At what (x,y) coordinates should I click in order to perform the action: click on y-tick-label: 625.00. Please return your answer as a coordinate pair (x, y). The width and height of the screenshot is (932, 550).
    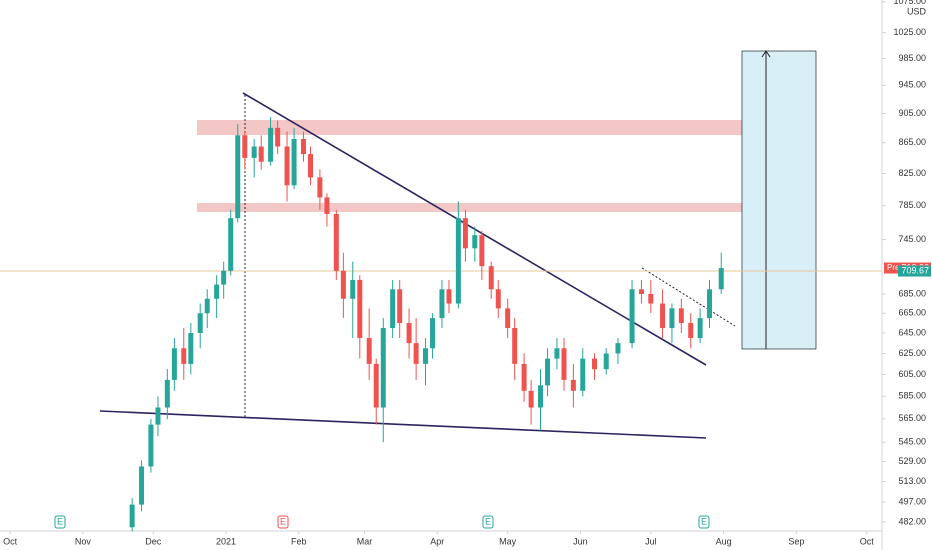
    Looking at the image, I should click on (912, 353).